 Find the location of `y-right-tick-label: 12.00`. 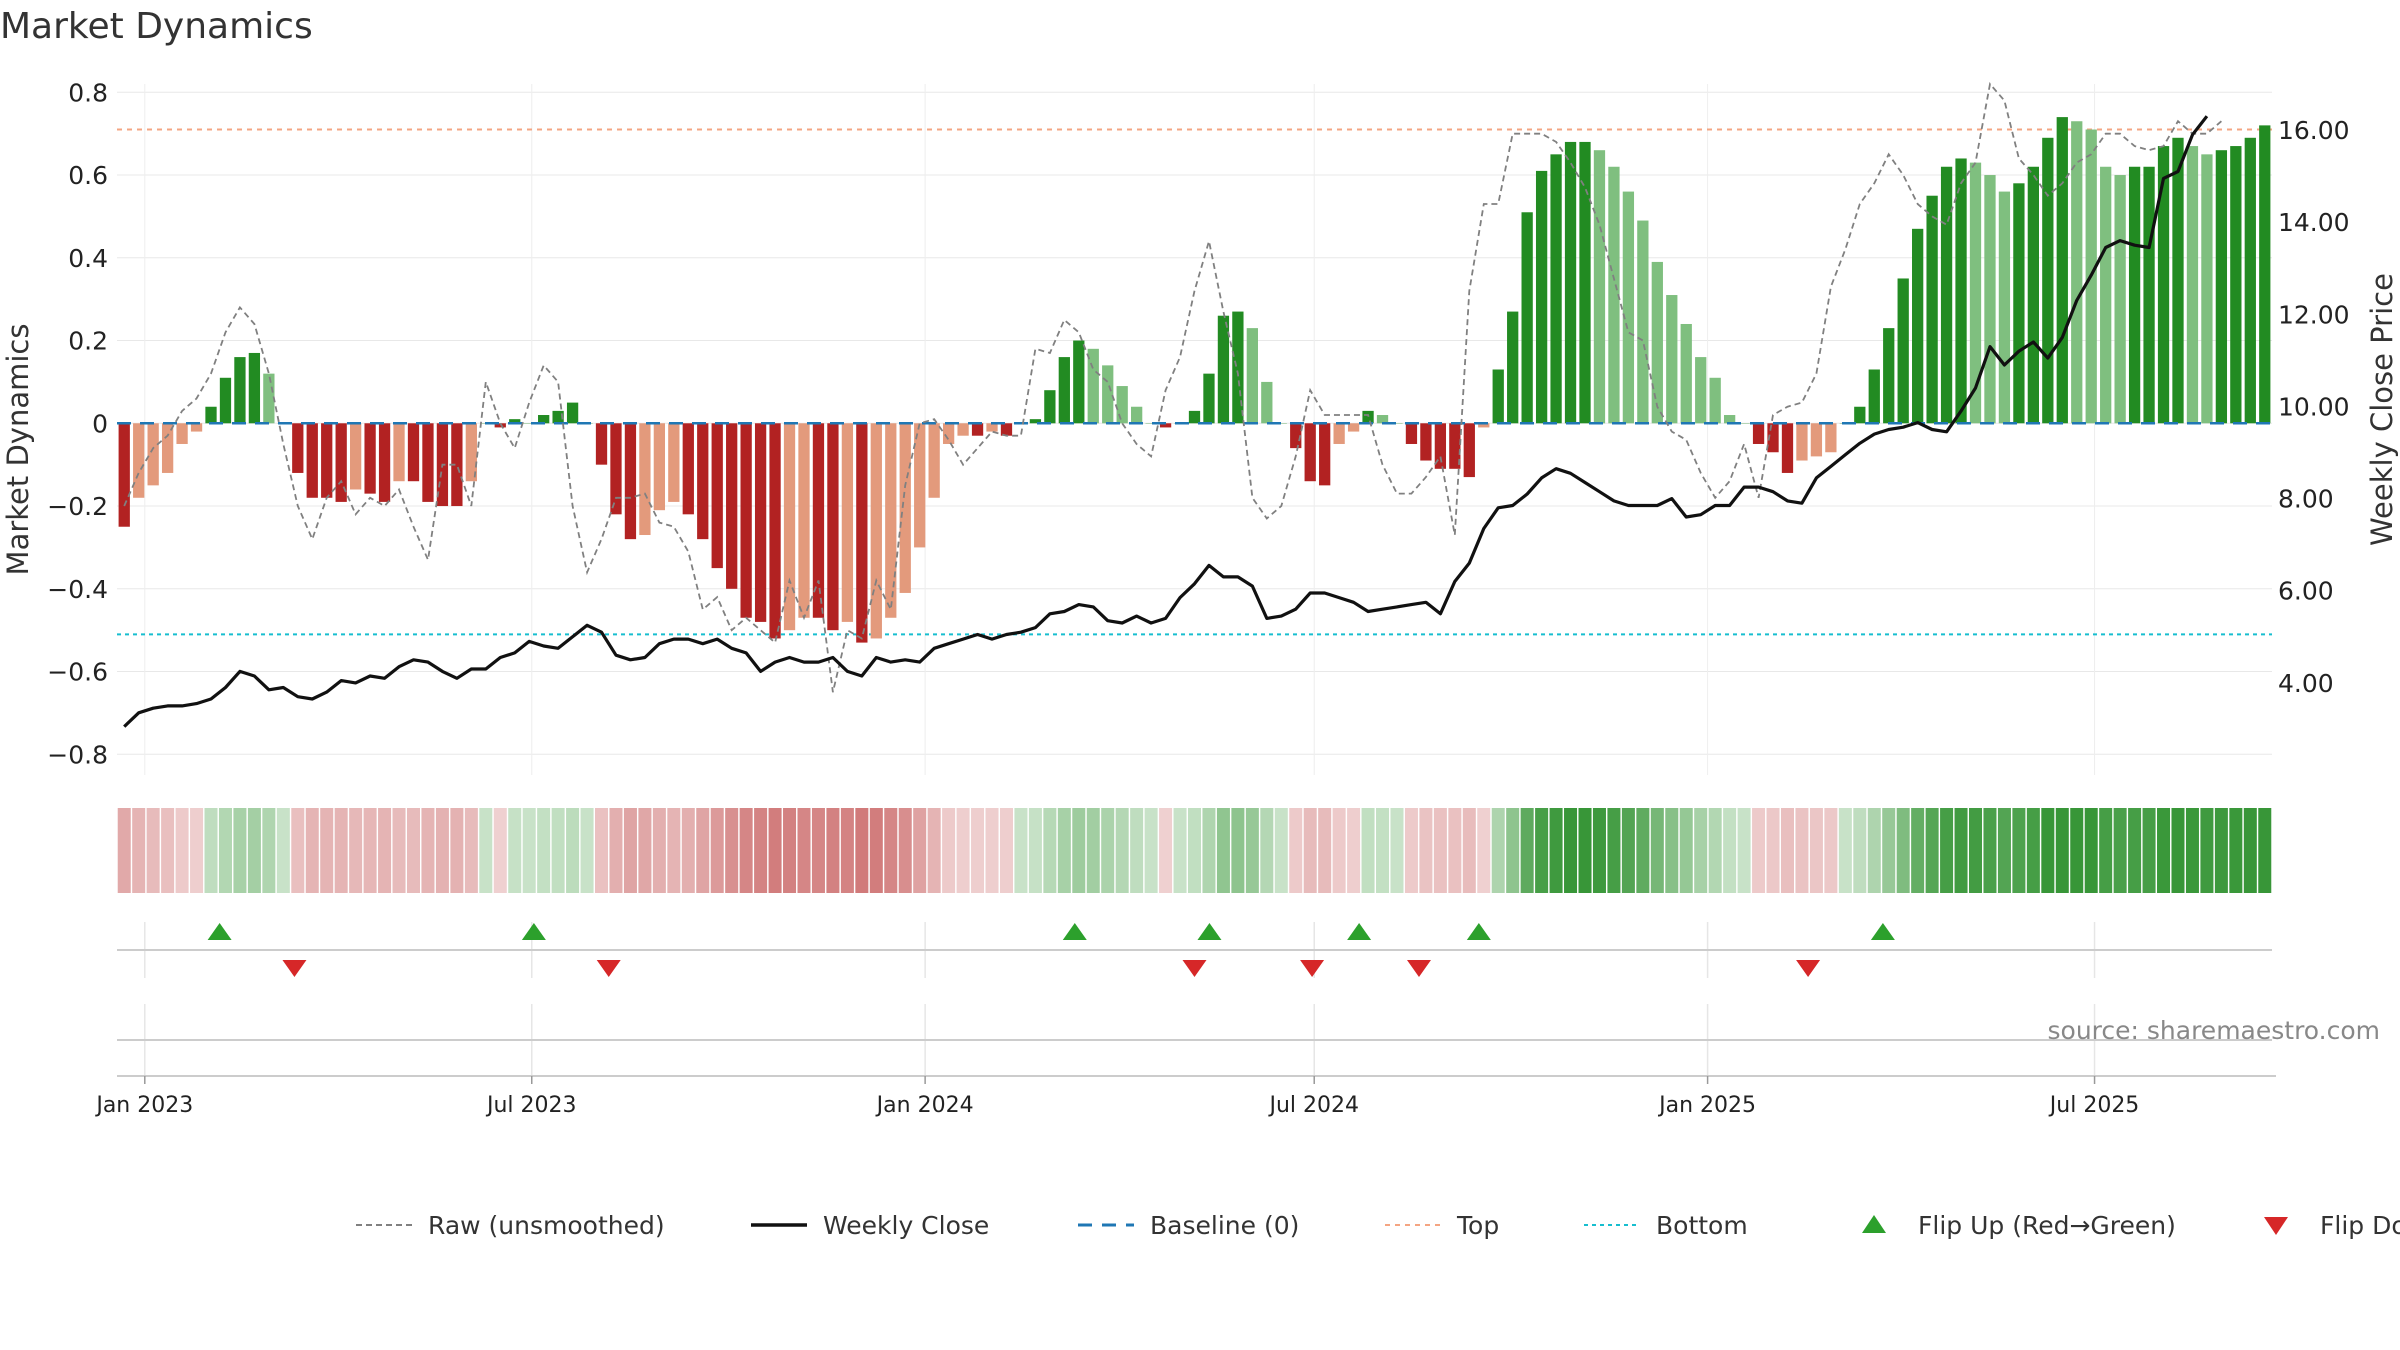

y-right-tick-label: 12.00 is located at coordinates (2314, 314).